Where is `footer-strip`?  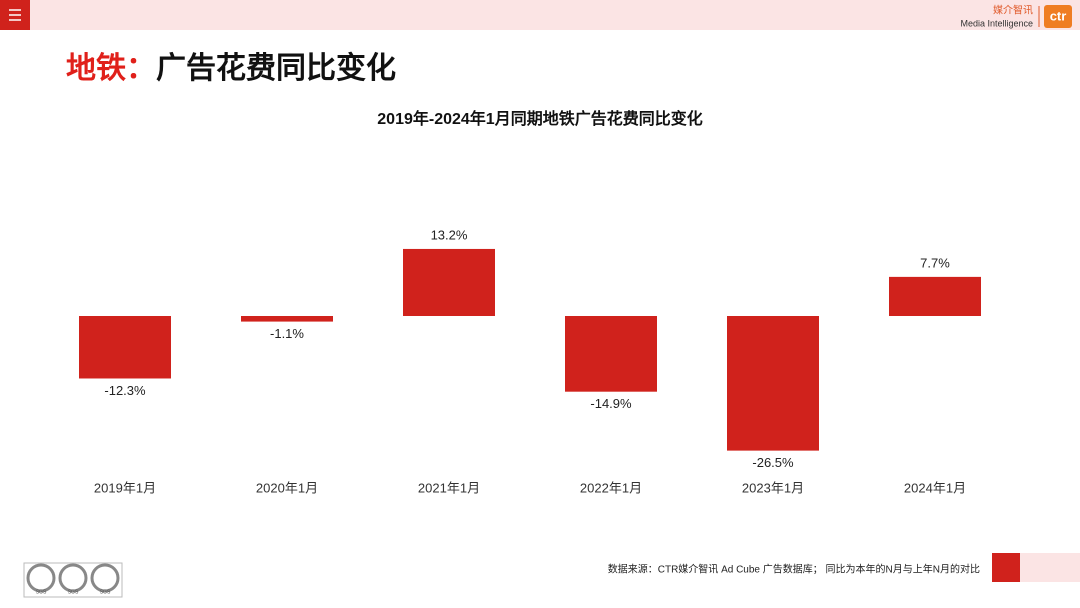 footer-strip is located at coordinates (1050, 567).